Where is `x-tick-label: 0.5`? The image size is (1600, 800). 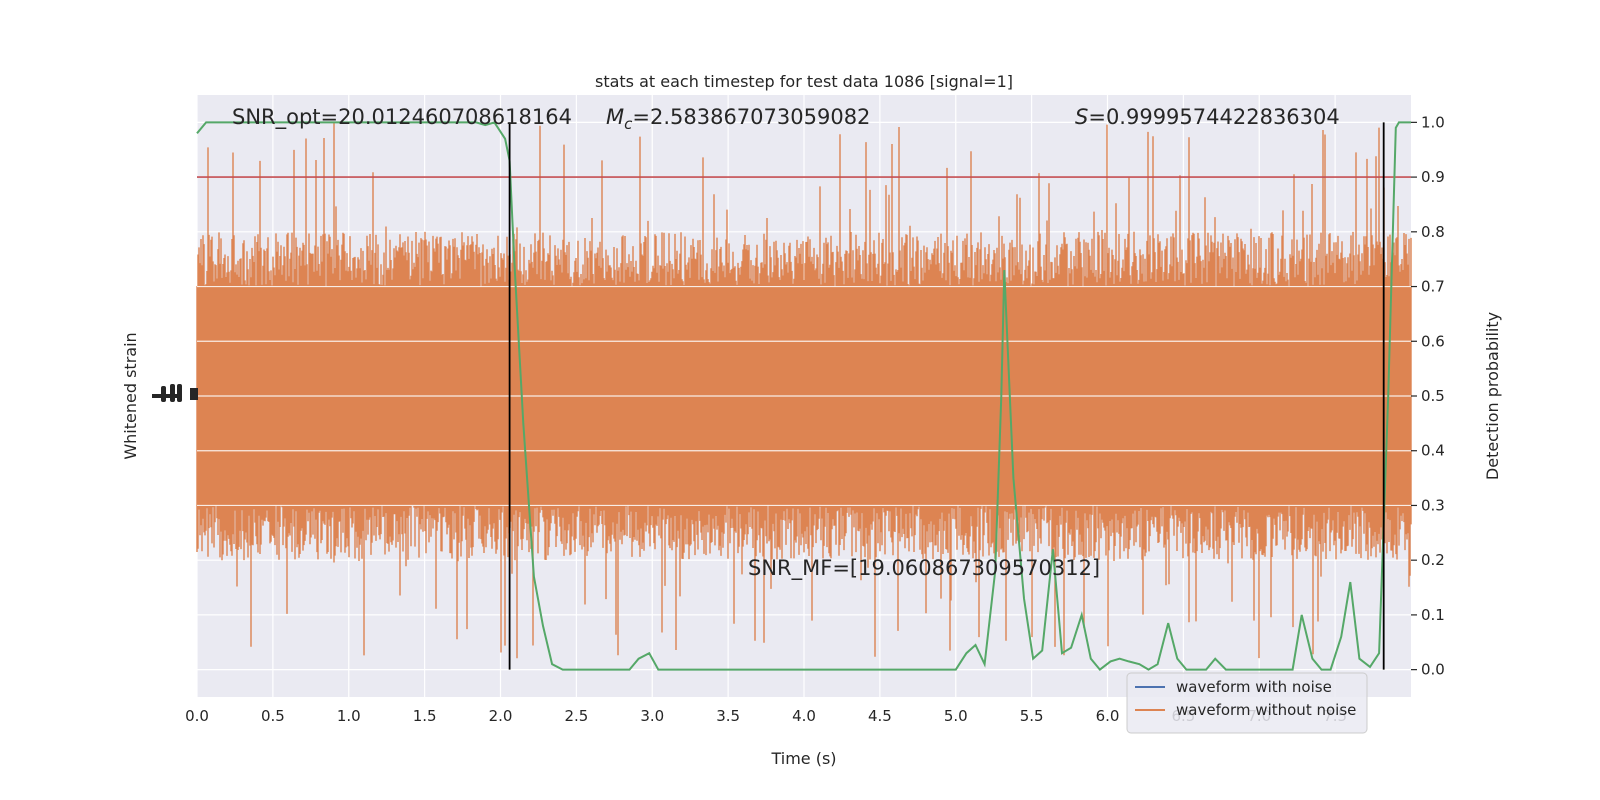
x-tick-label: 0.5 is located at coordinates (273, 716).